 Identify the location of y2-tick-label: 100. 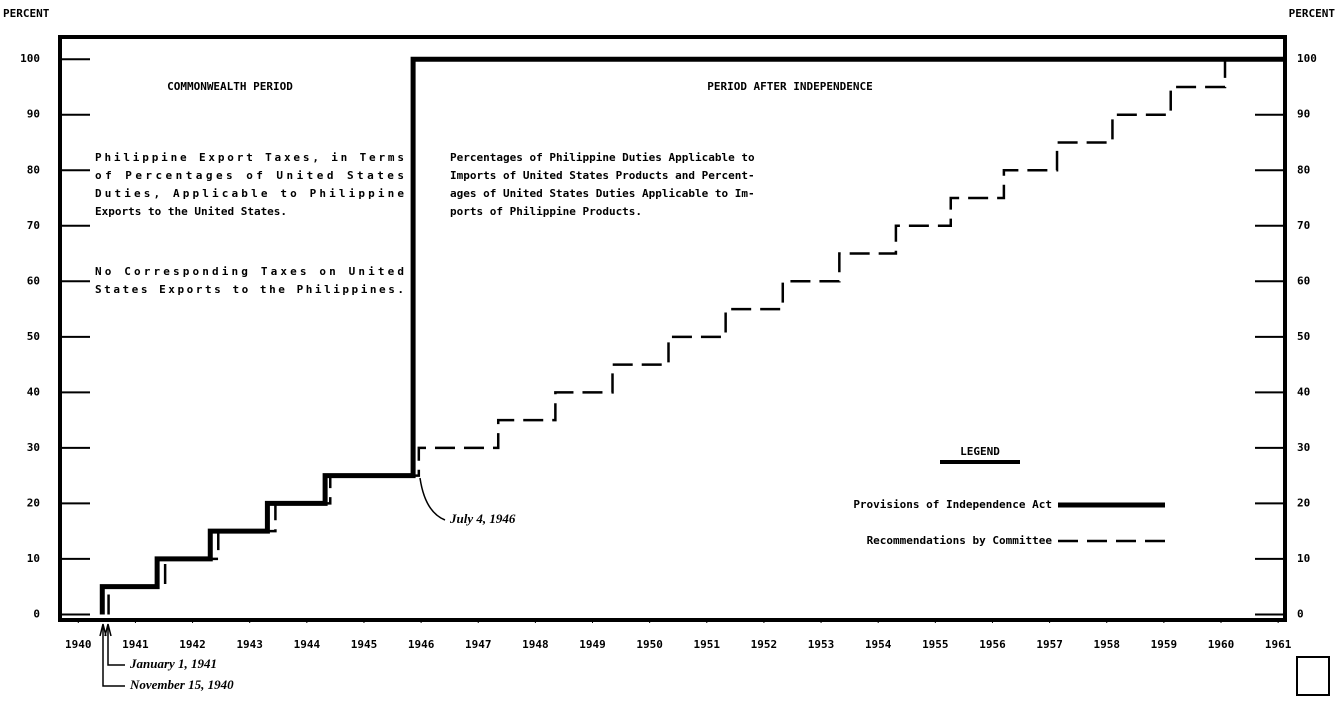
(1307, 58).